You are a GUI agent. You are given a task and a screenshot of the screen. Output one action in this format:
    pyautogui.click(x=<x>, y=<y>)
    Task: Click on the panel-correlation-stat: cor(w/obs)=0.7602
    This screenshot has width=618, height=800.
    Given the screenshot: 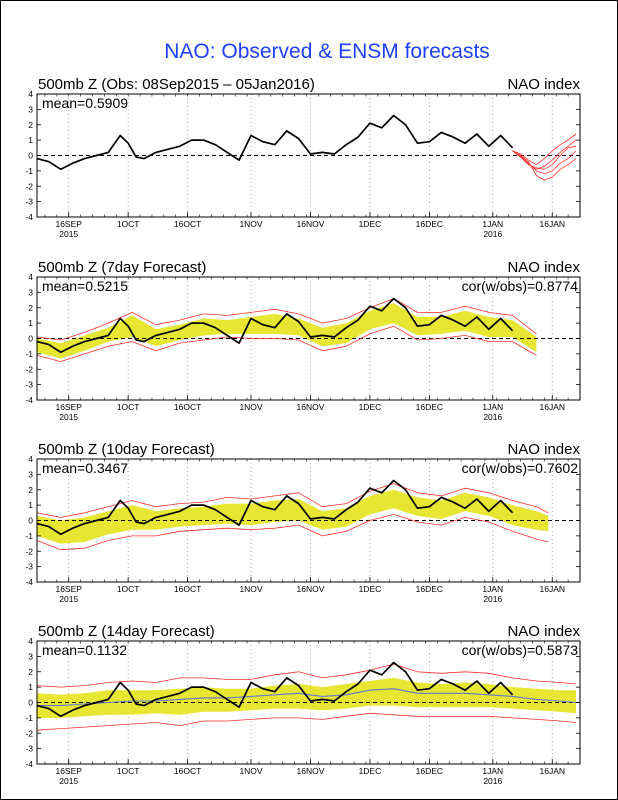 What is the action you would take?
    pyautogui.click(x=520, y=468)
    